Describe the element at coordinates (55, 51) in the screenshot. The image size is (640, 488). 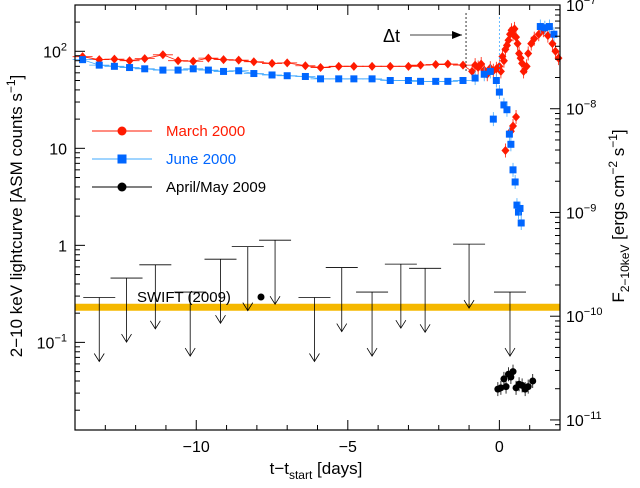
I see `y-left-tick-label: 10²` at that location.